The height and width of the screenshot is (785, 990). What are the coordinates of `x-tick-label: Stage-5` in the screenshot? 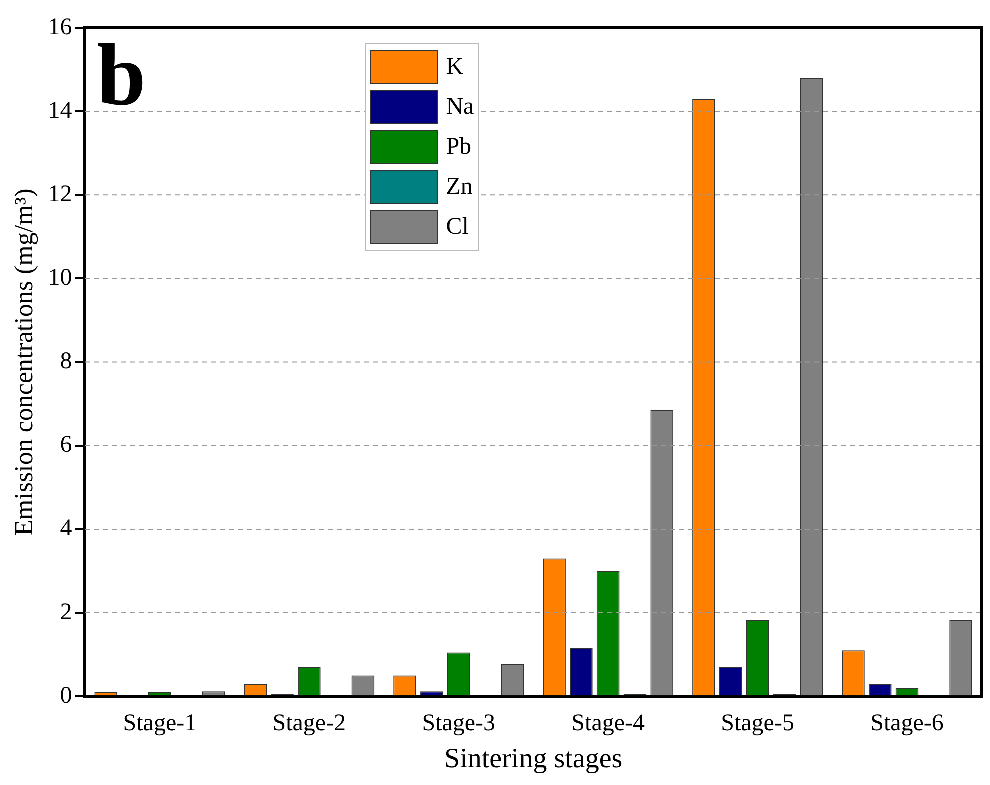 It's located at (757, 723).